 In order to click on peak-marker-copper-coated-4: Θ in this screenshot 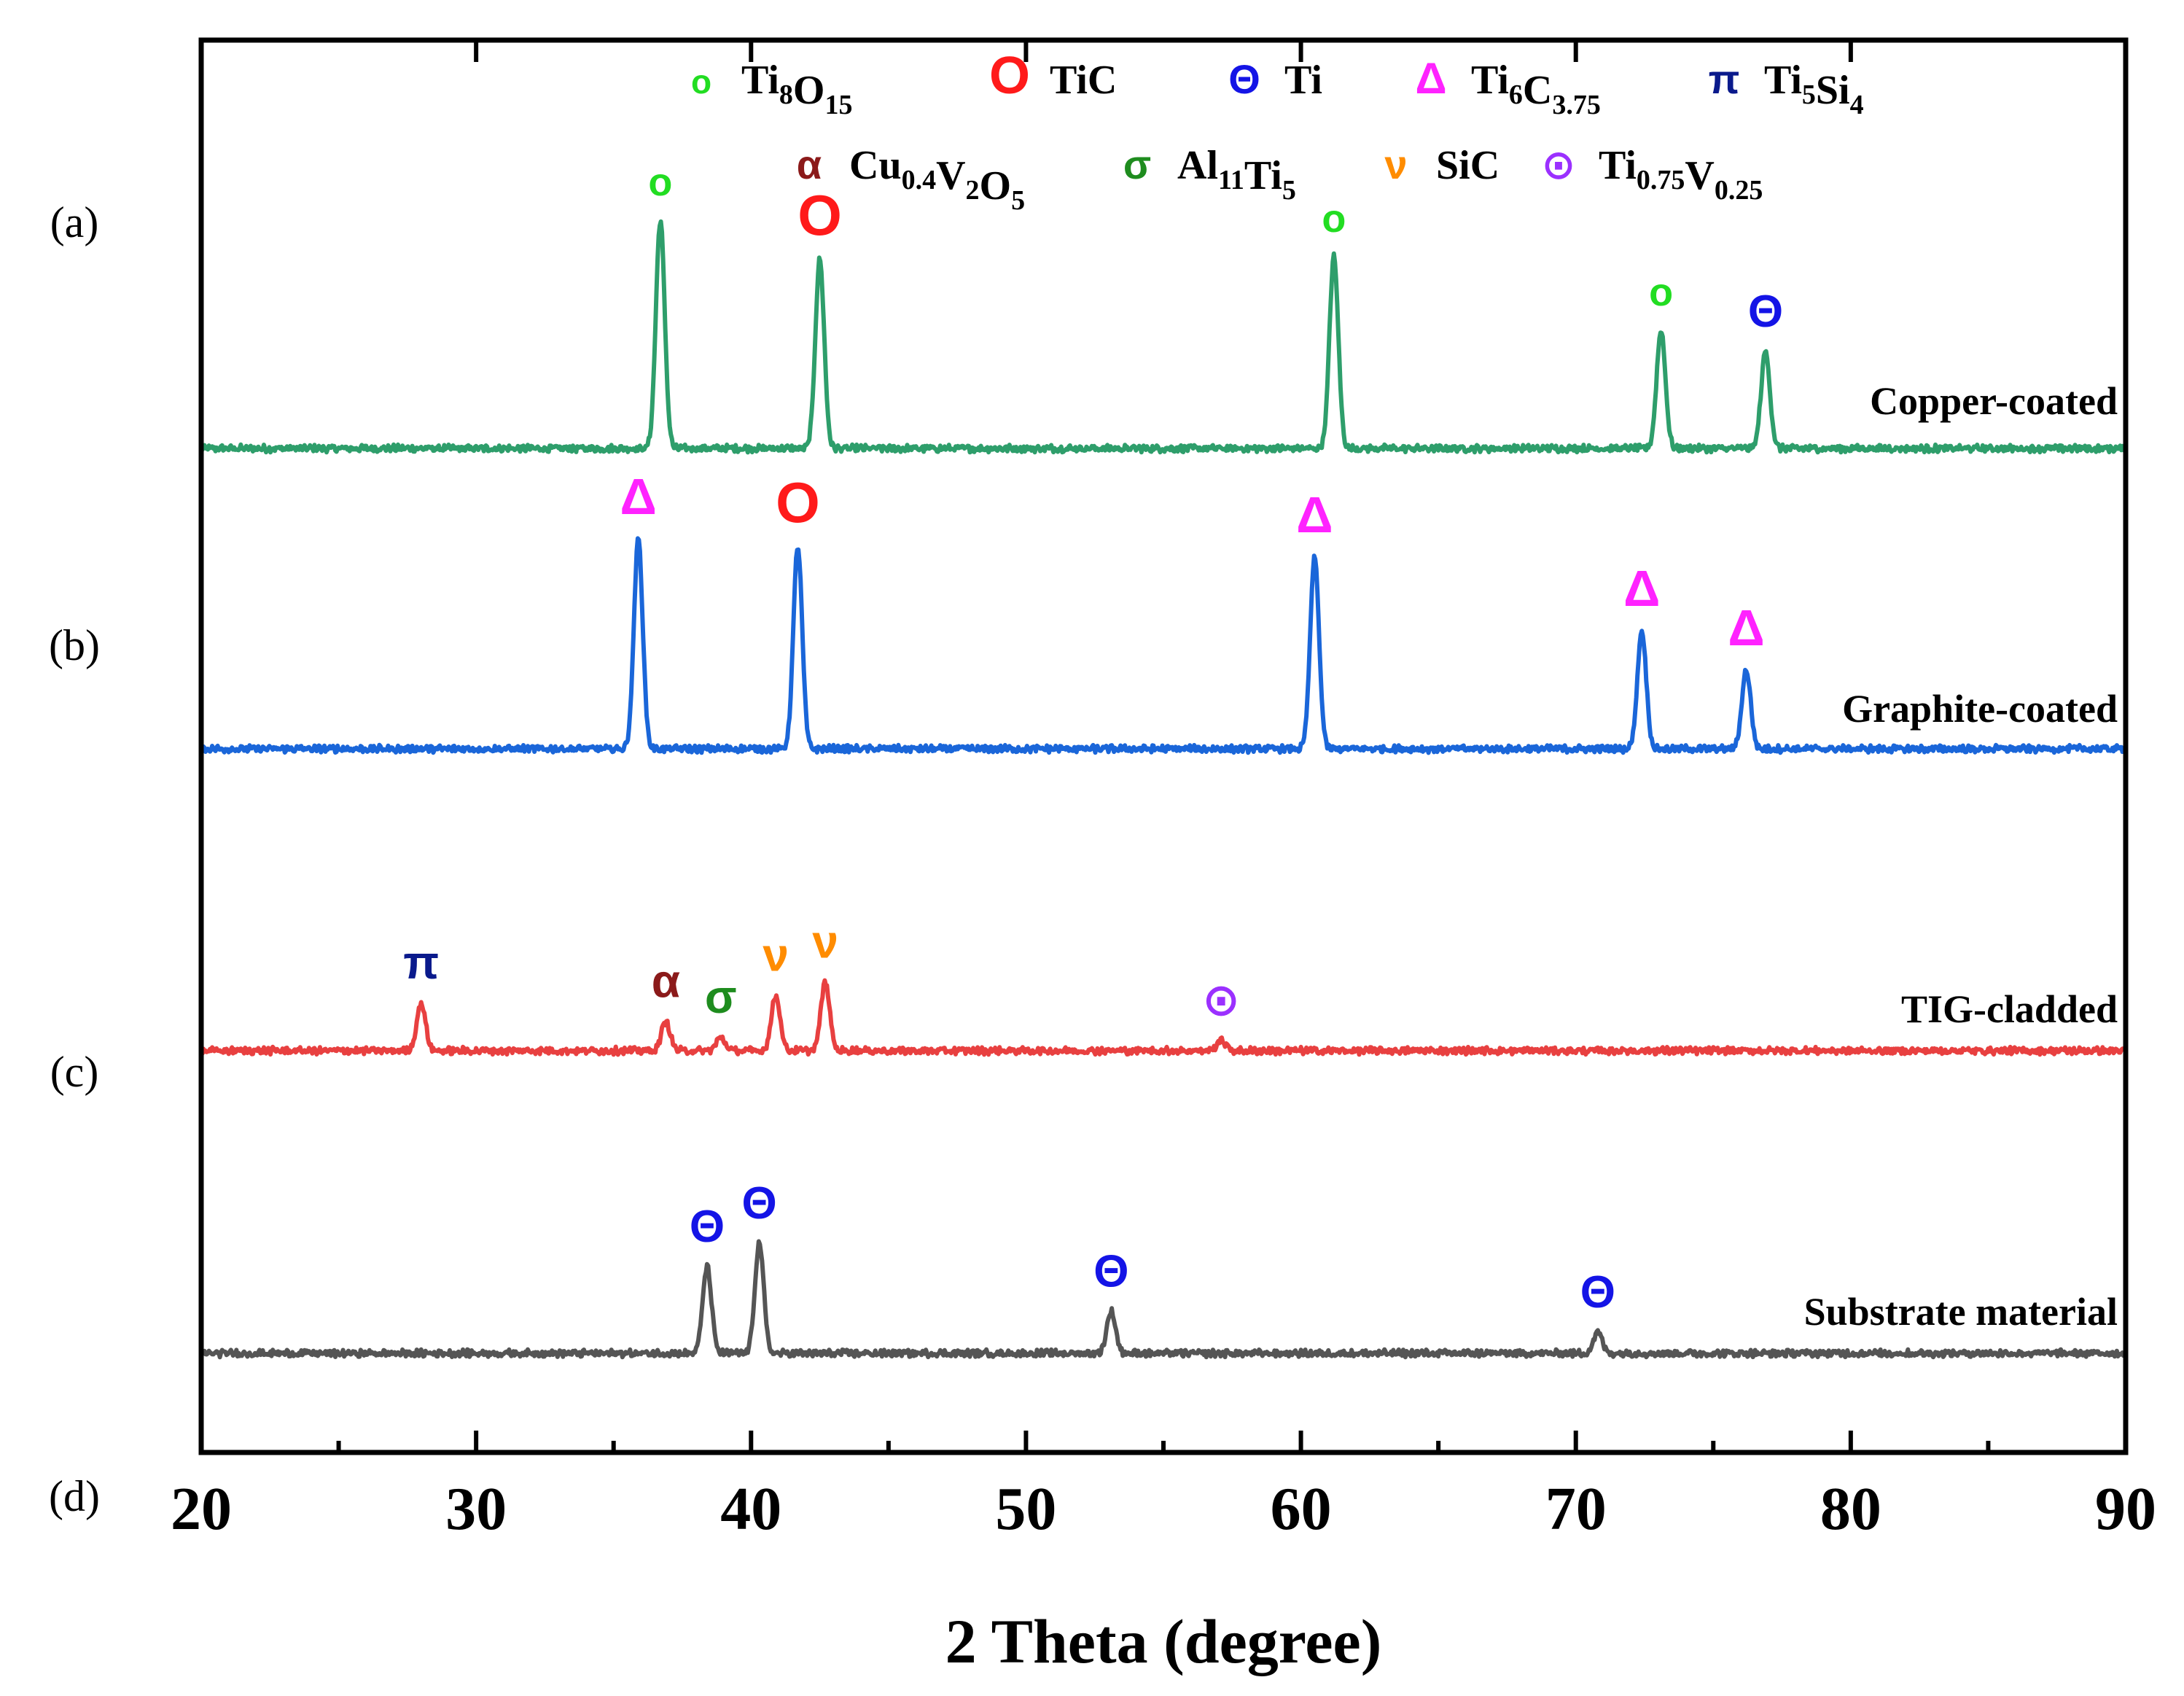, I will do `click(1765, 312)`.